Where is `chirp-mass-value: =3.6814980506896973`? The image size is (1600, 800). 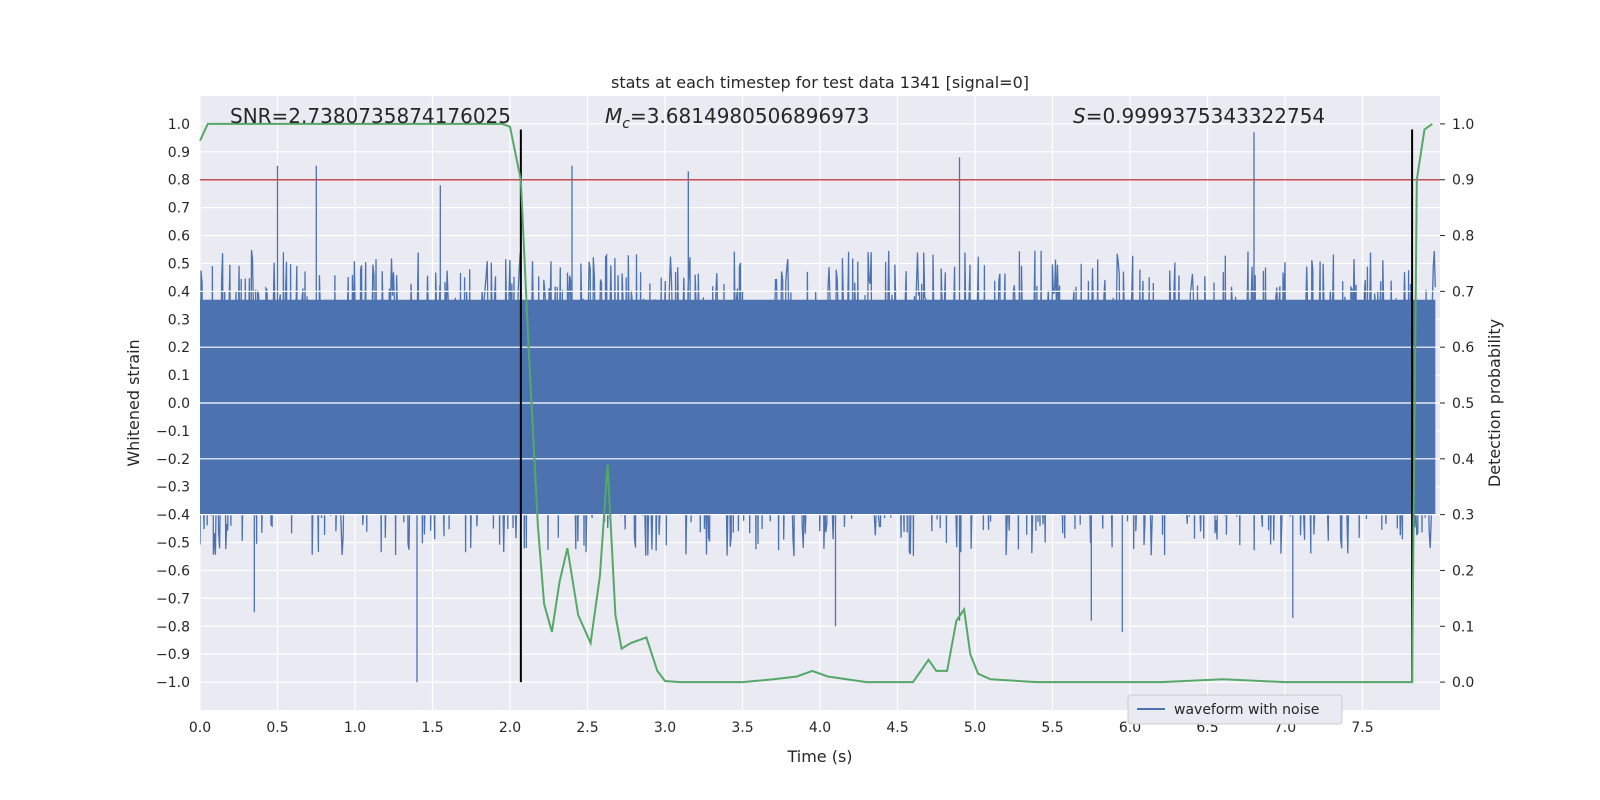
chirp-mass-value: =3.6814980506896973 is located at coordinates (749, 116).